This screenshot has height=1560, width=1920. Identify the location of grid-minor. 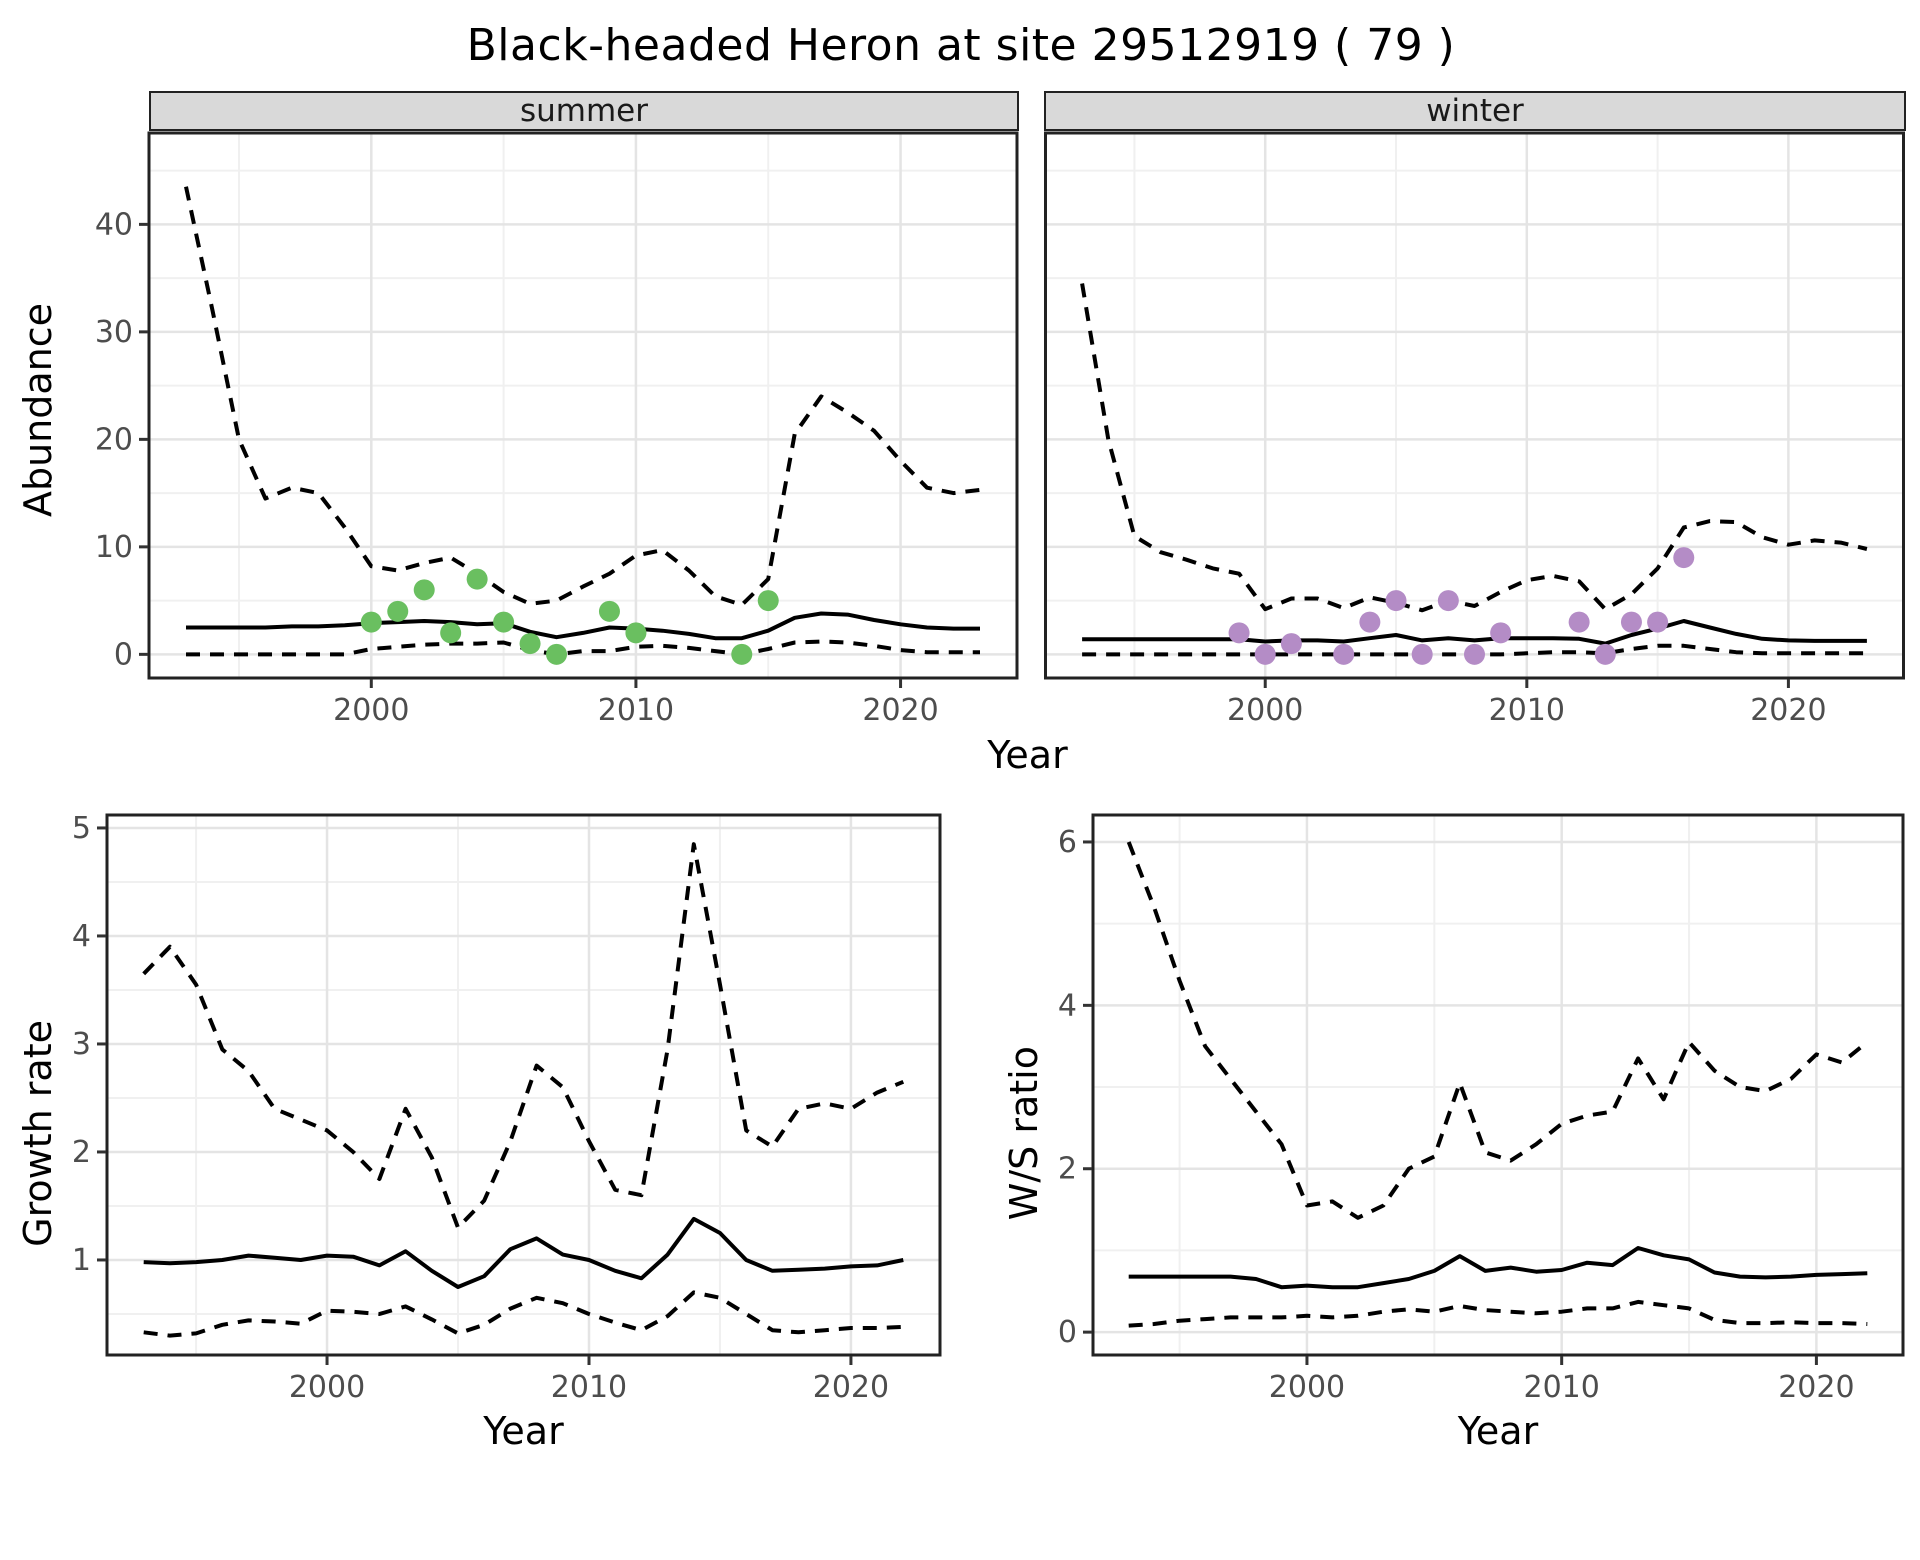
(1498, 1085).